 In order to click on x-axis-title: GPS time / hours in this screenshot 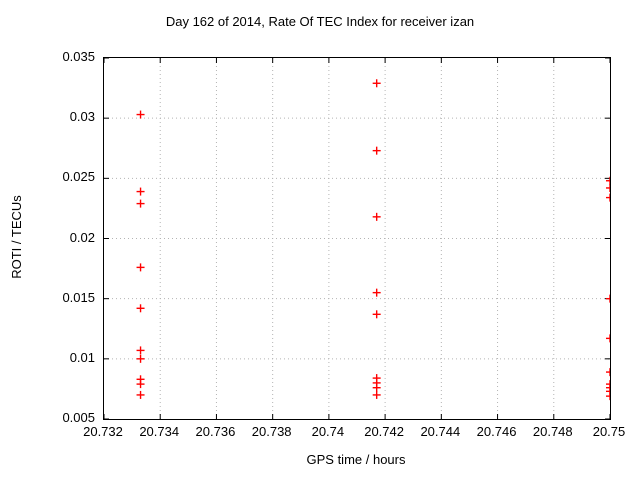, I will do `click(356, 459)`.